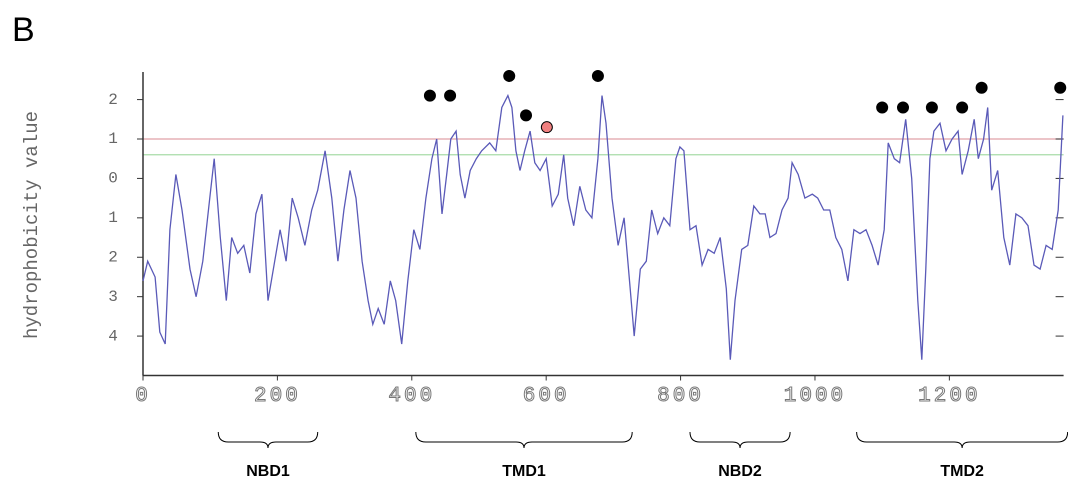 This screenshot has height=491, width=1068. What do you see at coordinates (411, 396) in the screenshot?
I see `x-tick-label: 400` at bounding box center [411, 396].